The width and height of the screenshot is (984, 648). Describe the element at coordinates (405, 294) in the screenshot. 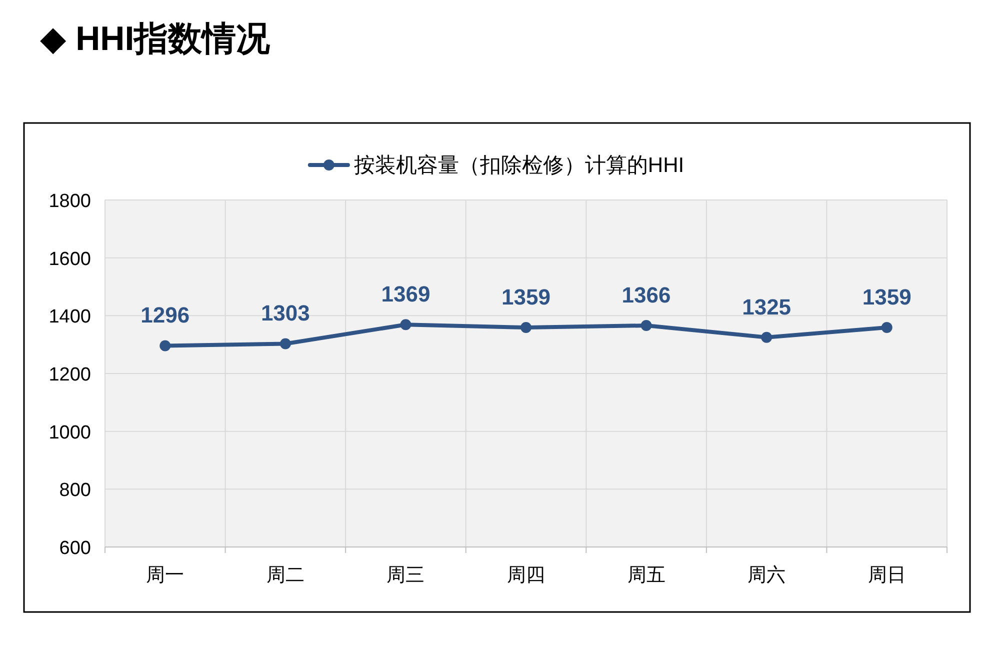

I see `data-label: 1369` at that location.